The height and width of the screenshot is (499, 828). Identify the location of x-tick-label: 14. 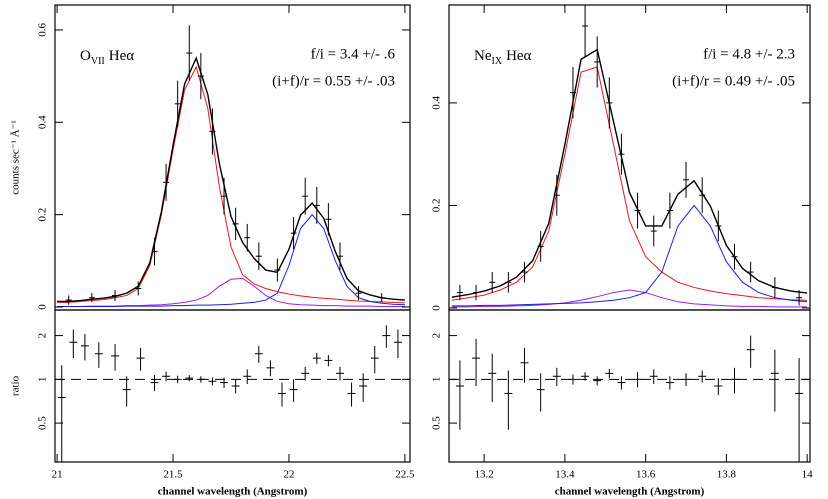
(808, 475).